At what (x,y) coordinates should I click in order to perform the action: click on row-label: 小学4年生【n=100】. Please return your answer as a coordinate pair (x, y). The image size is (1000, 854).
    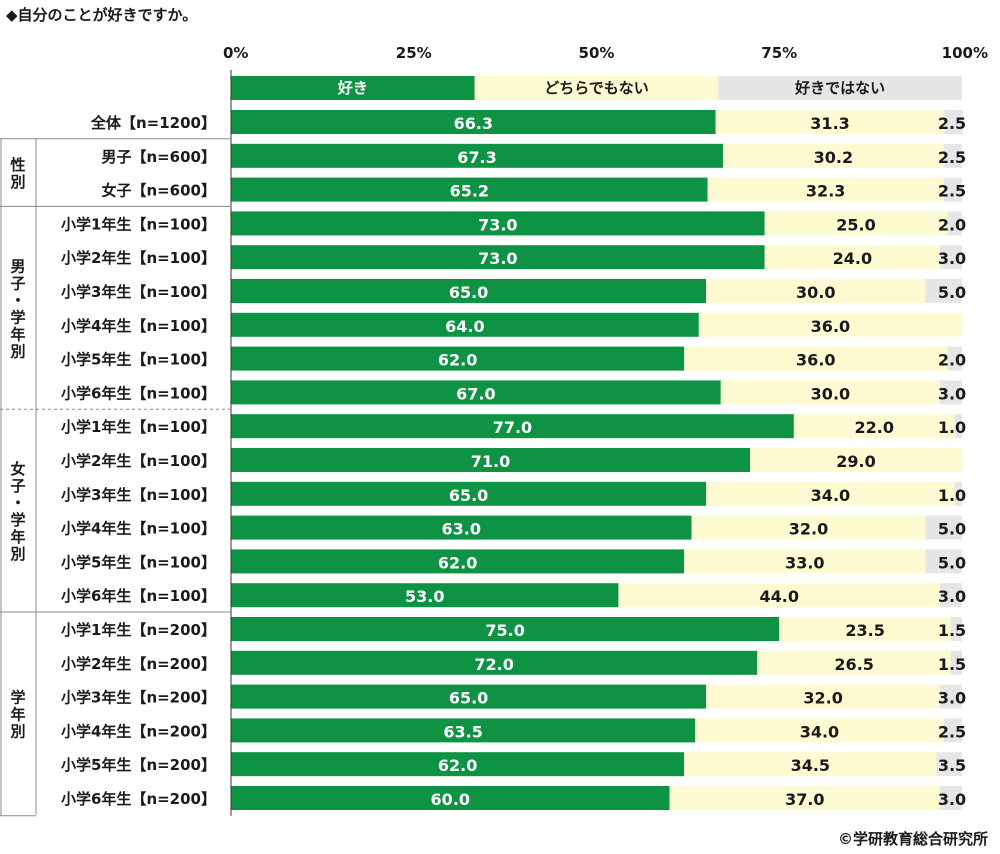
    Looking at the image, I should click on (138, 326).